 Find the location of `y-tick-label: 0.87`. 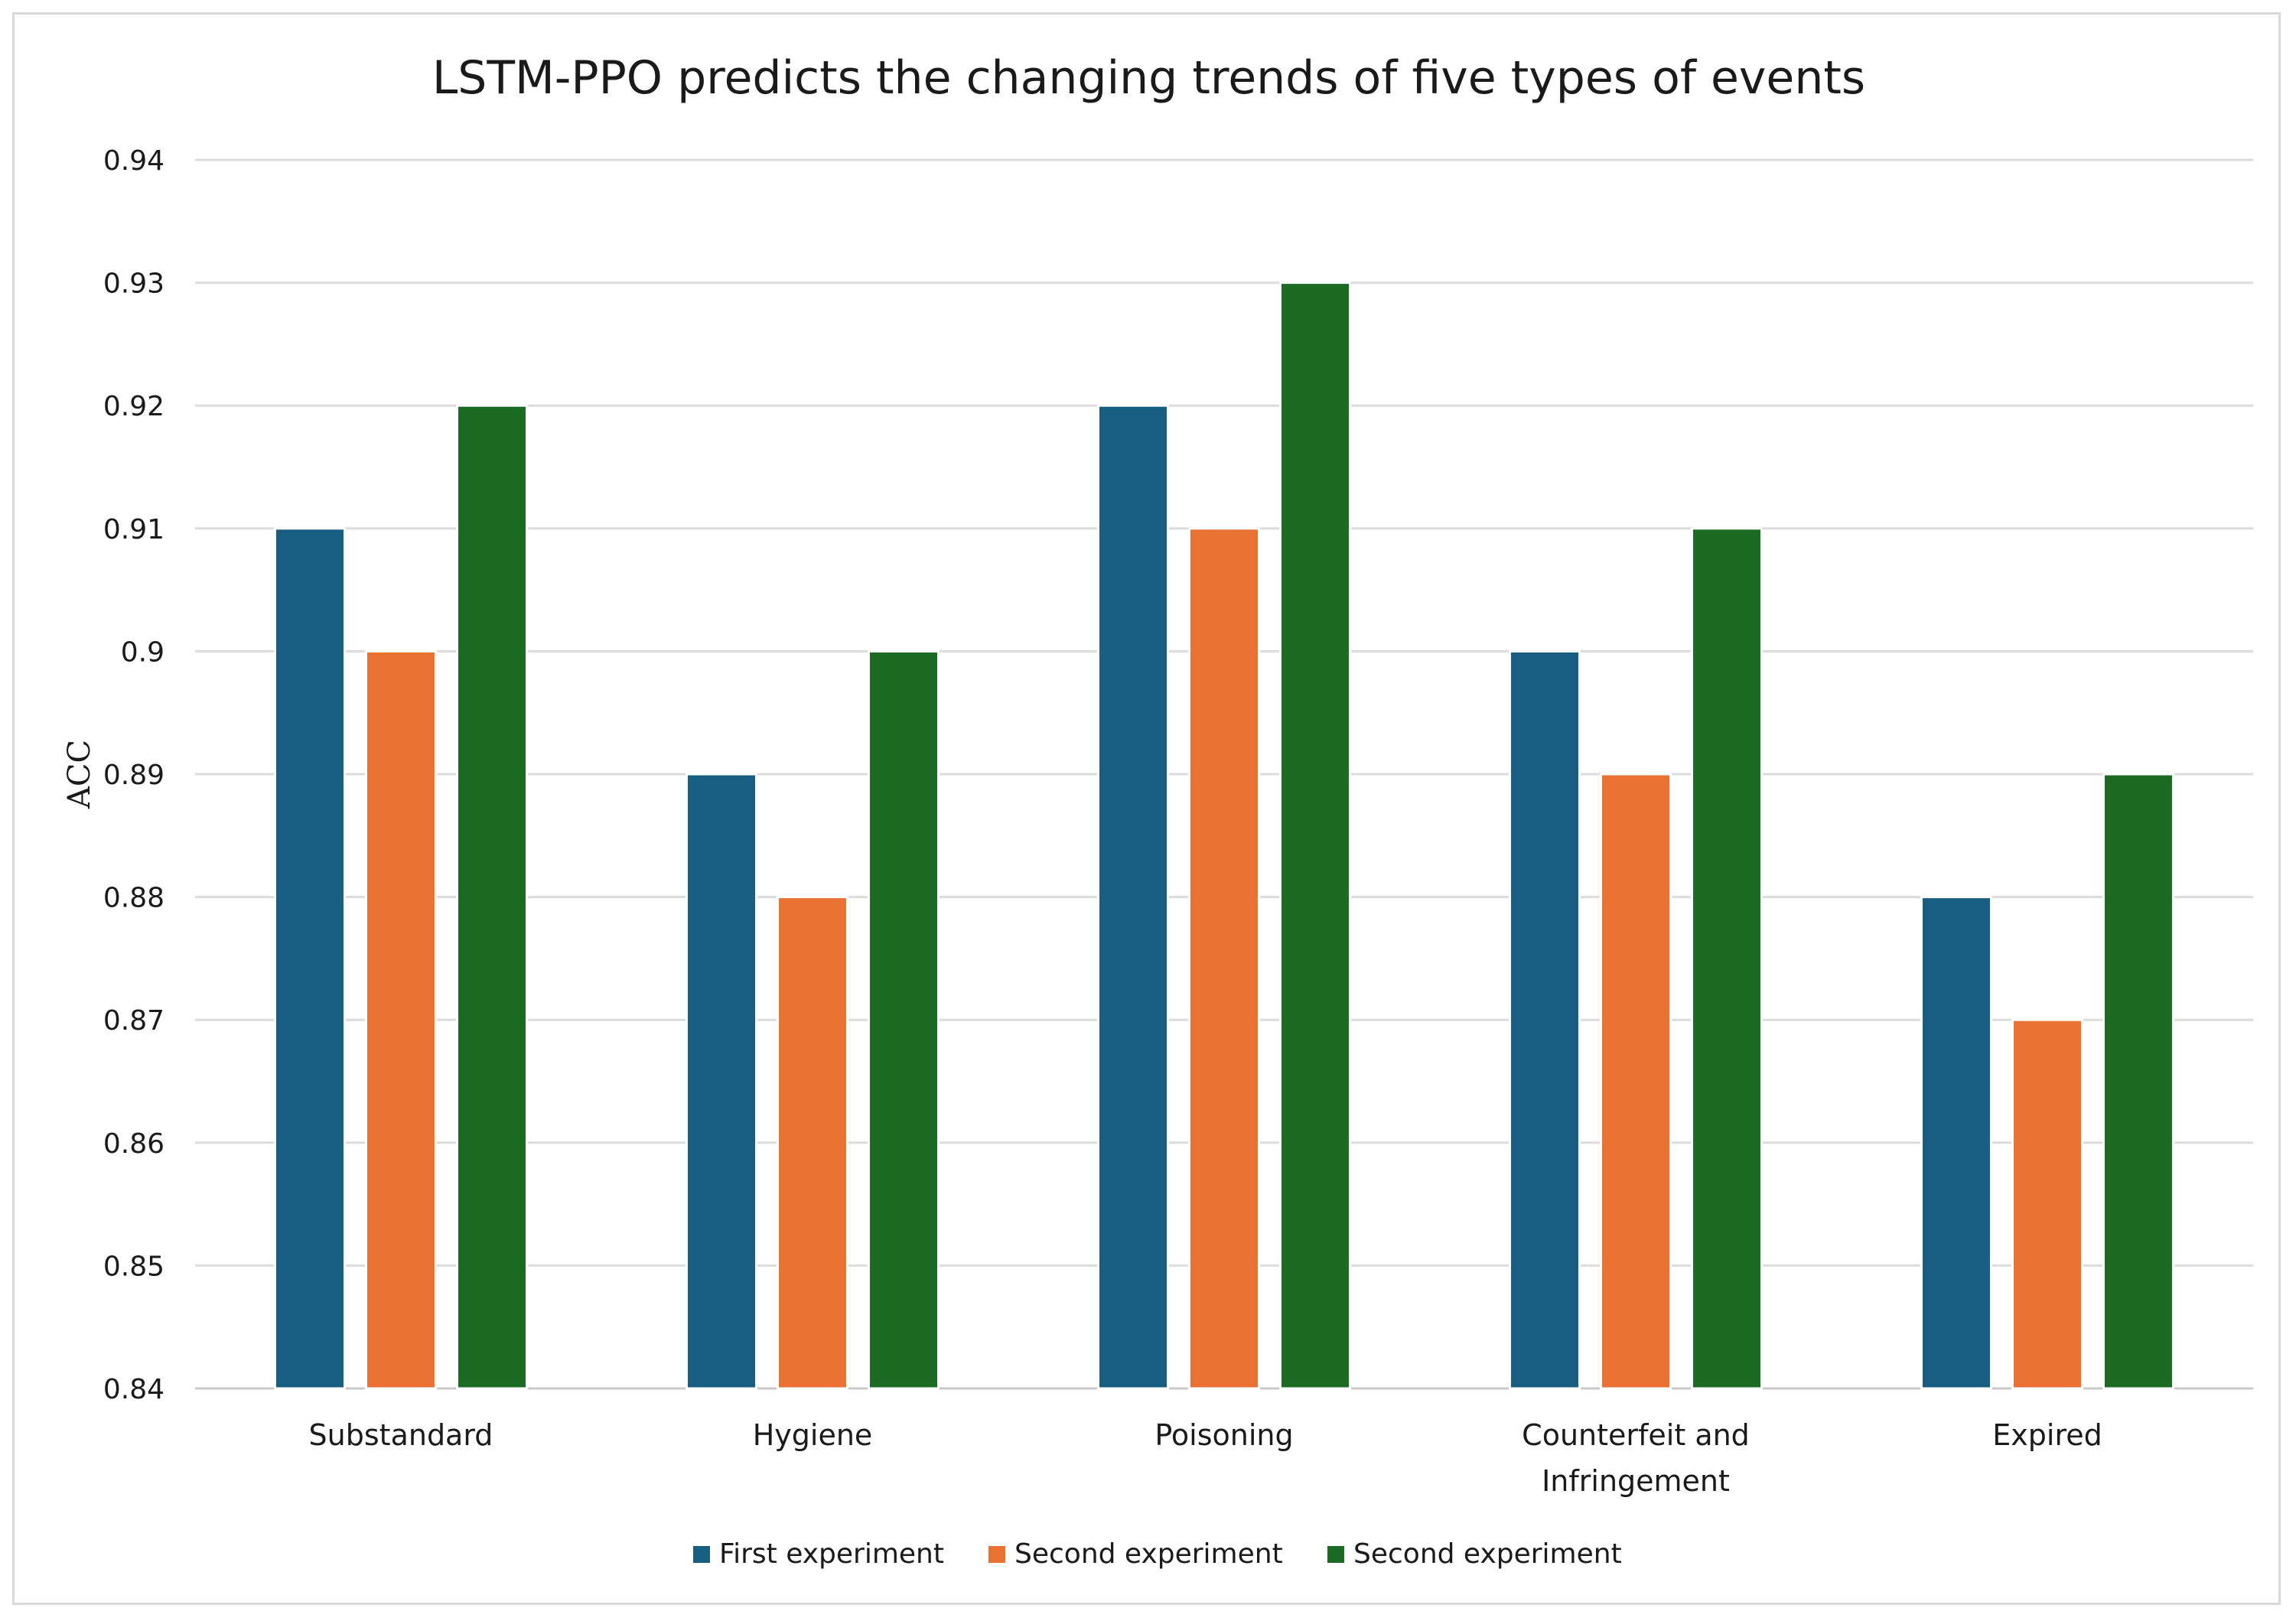

y-tick-label: 0.87 is located at coordinates (133, 1021).